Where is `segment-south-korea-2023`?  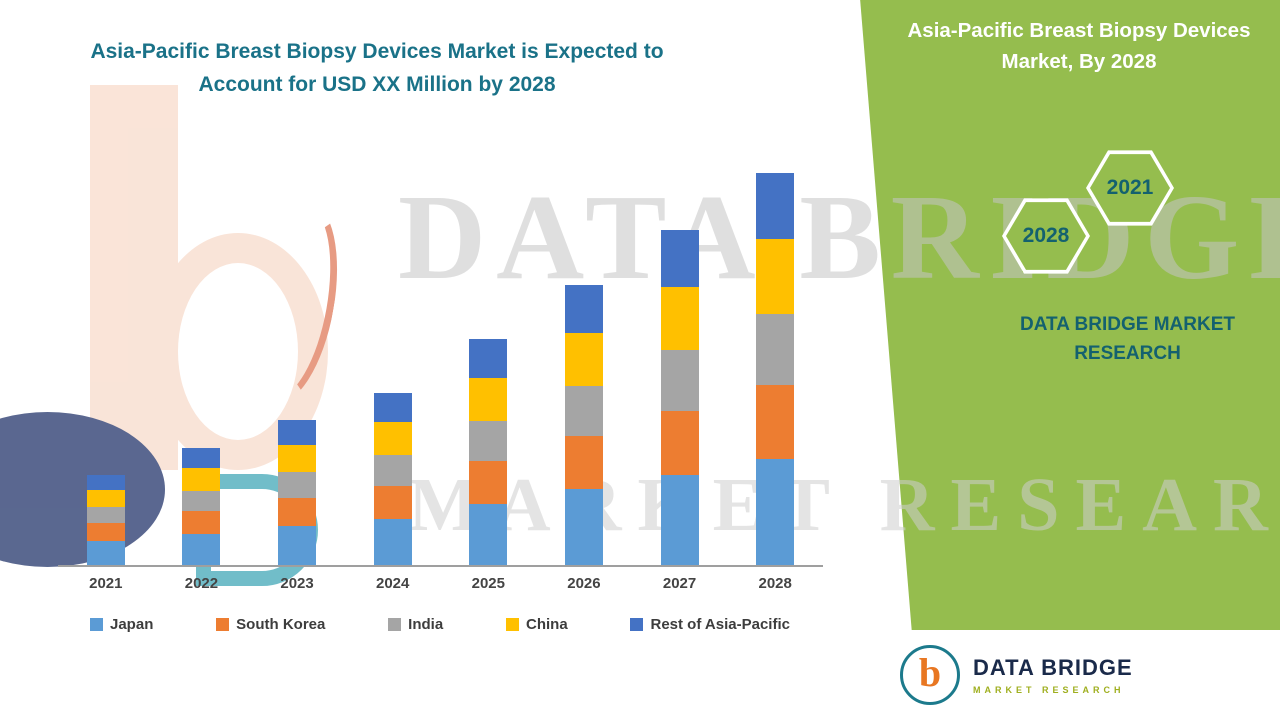
segment-south-korea-2023 is located at coordinates (297, 512).